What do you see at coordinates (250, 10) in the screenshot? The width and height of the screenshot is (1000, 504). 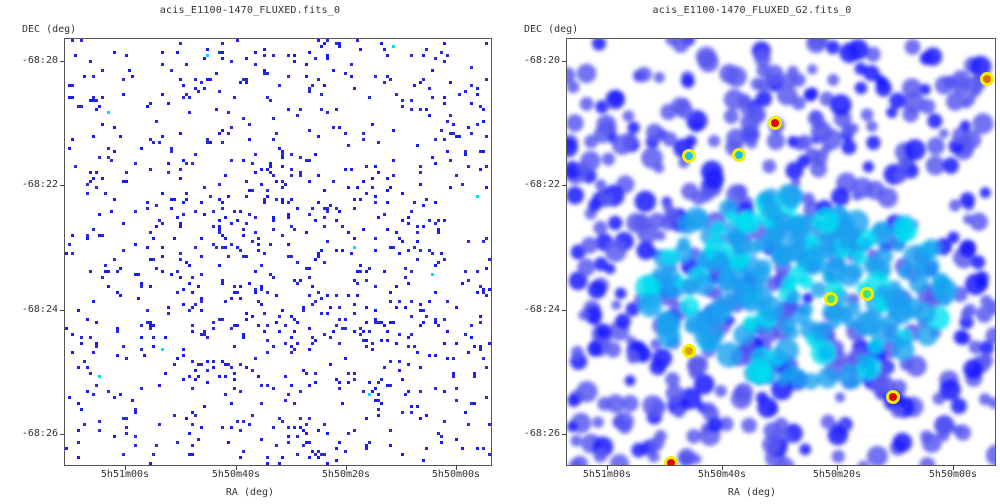 I see `panel-title: acis_E1100-1470_FLUXED.fits_0` at bounding box center [250, 10].